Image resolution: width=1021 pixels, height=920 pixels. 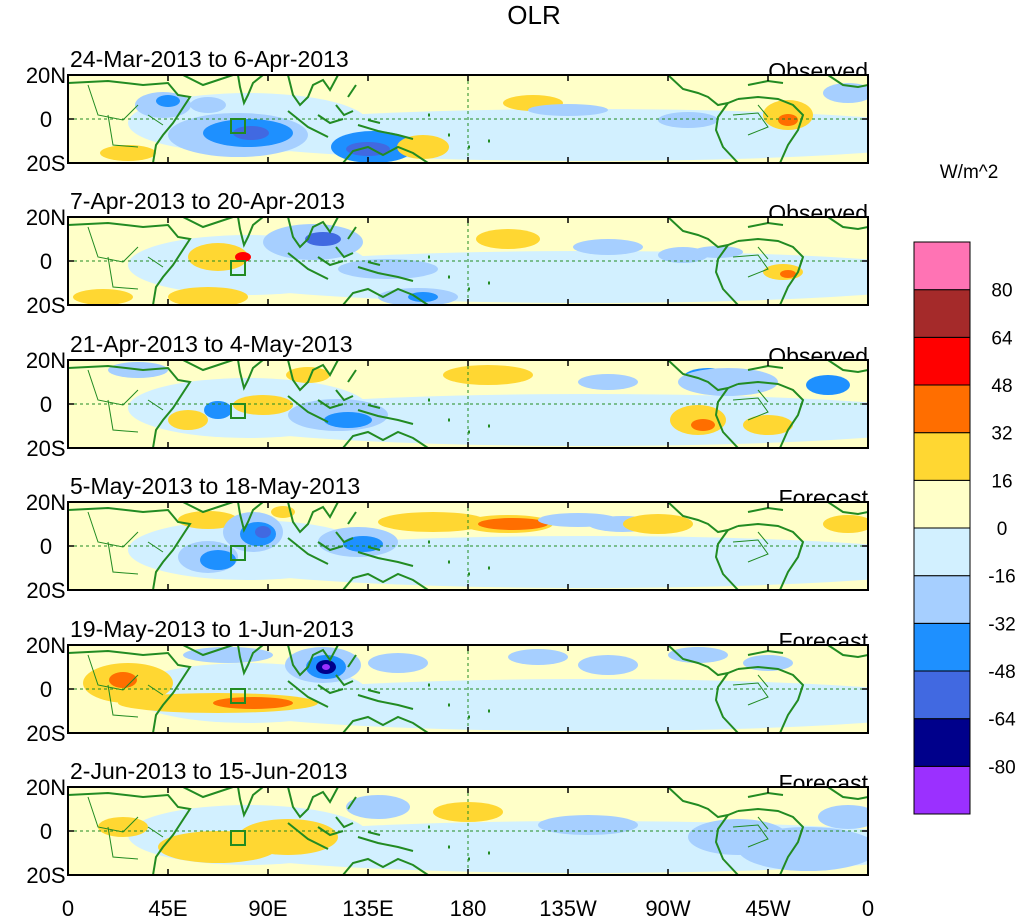 What do you see at coordinates (208, 771) in the screenshot?
I see `panel-period-label: 2-Jun-2013 to 15-Jun-2013` at bounding box center [208, 771].